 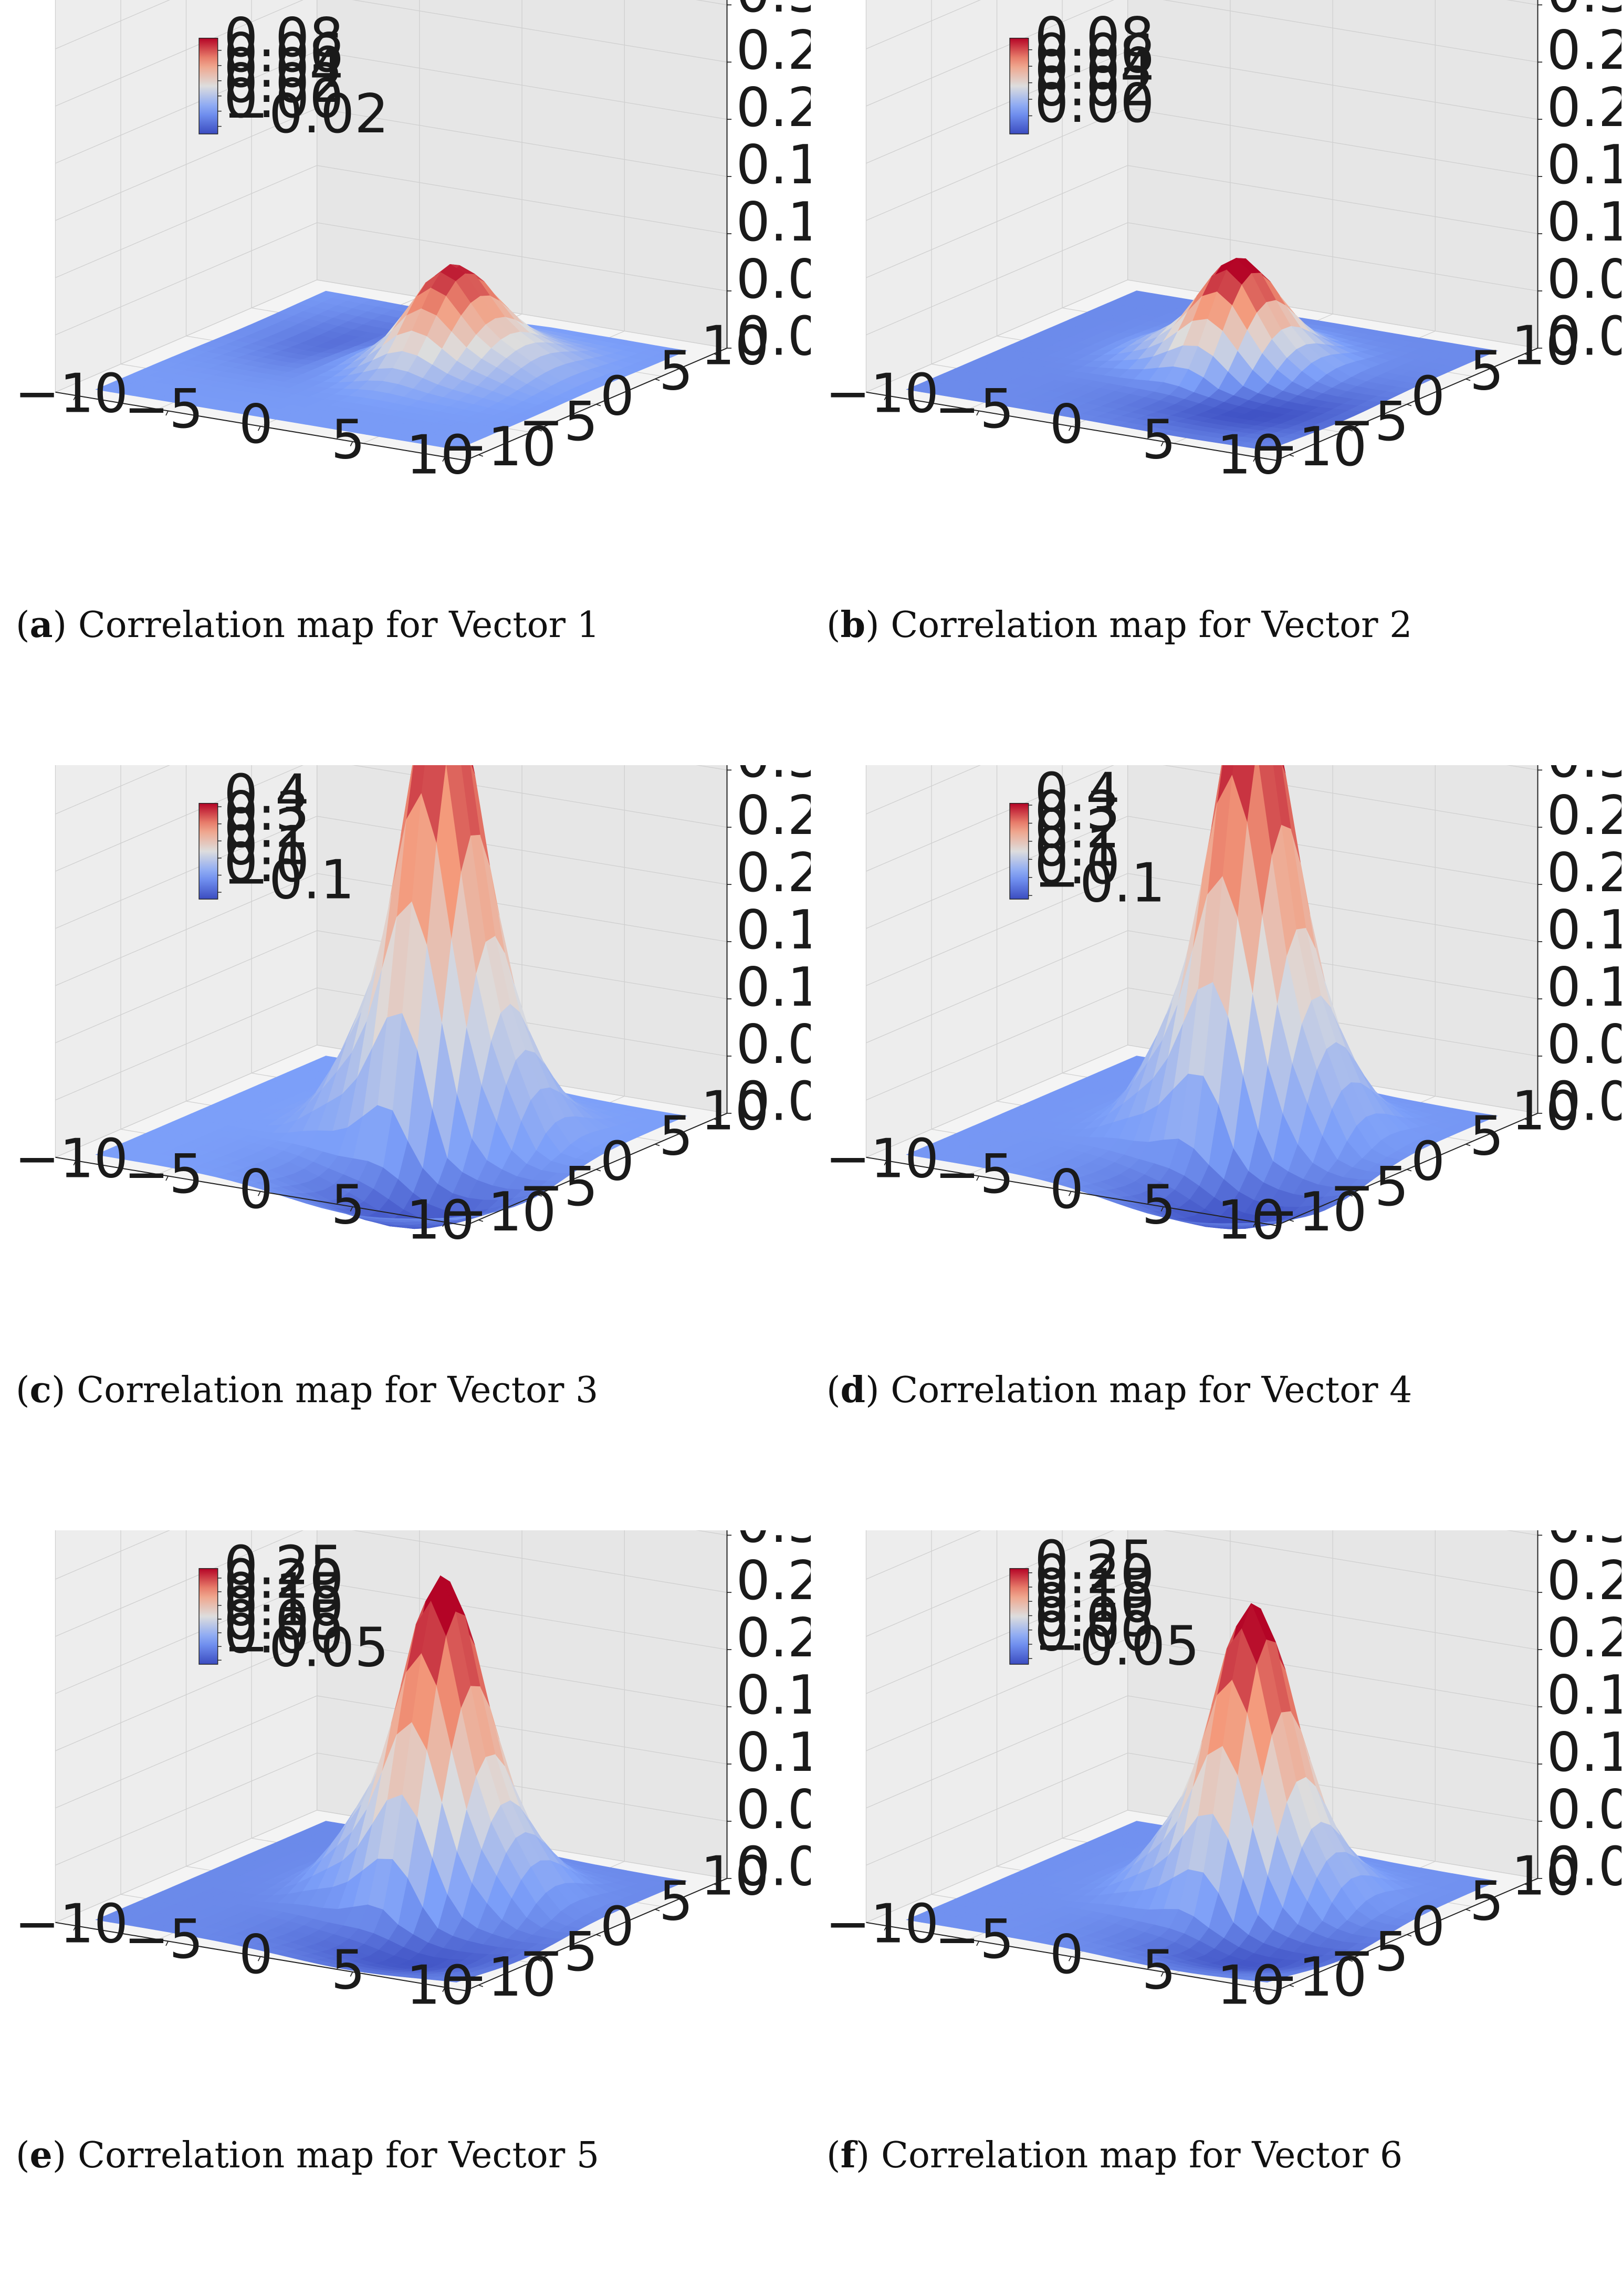 I want to click on caption-letter: c, so click(x=40, y=1390).